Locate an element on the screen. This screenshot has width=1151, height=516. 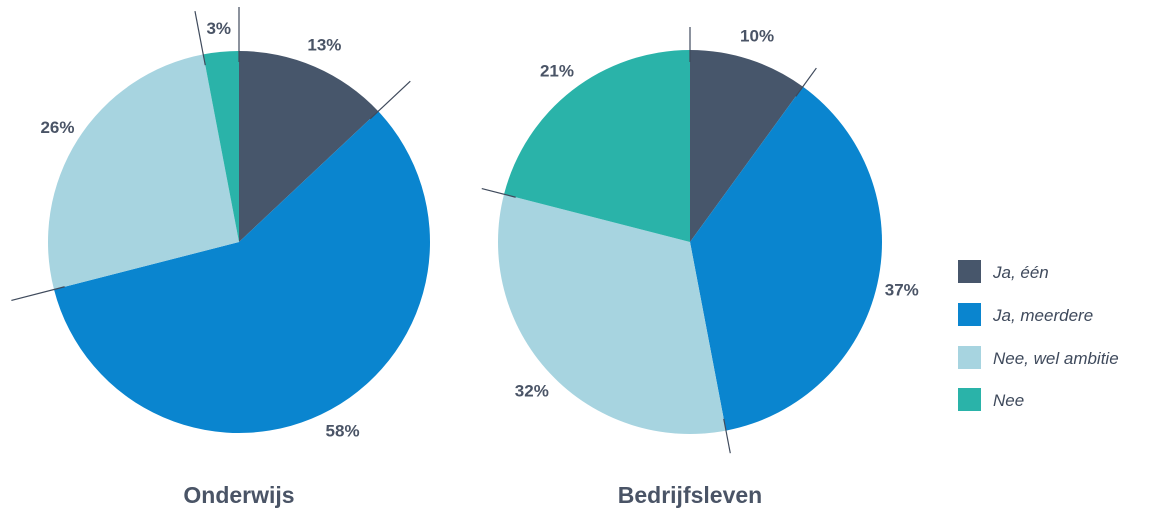
legend-item-ja-een: Ja, één is located at coordinates (1003, 271).